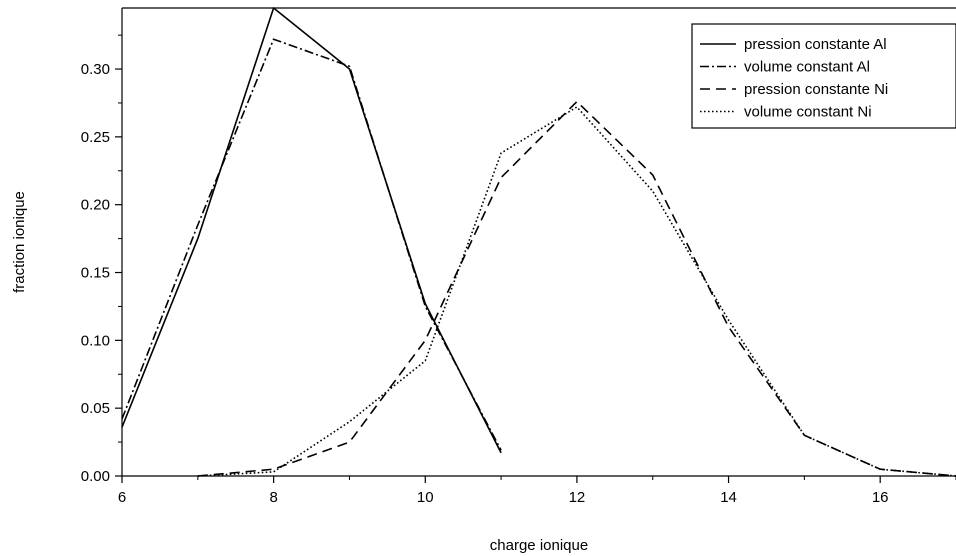 Image resolution: width=956 pixels, height=556 pixels. What do you see at coordinates (95, 69) in the screenshot?
I see `y-tick-label: 0.30` at bounding box center [95, 69].